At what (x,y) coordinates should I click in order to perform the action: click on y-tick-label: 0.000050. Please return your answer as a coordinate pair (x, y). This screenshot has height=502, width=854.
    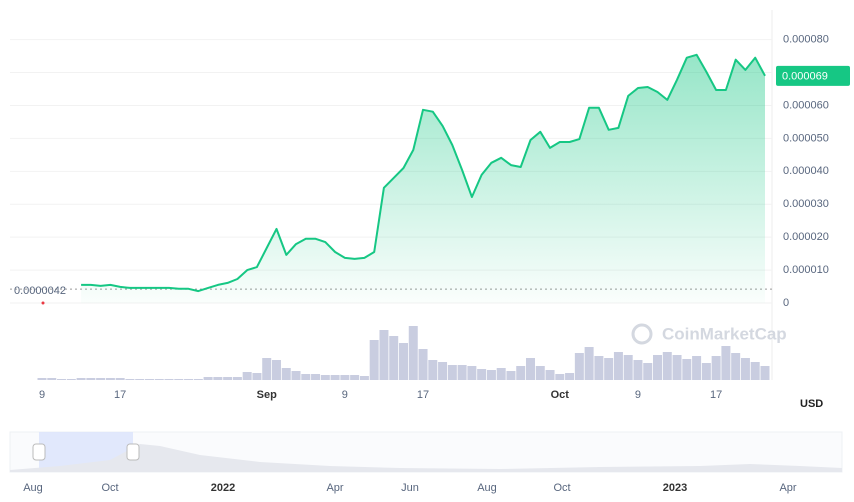
    Looking at the image, I should click on (806, 138).